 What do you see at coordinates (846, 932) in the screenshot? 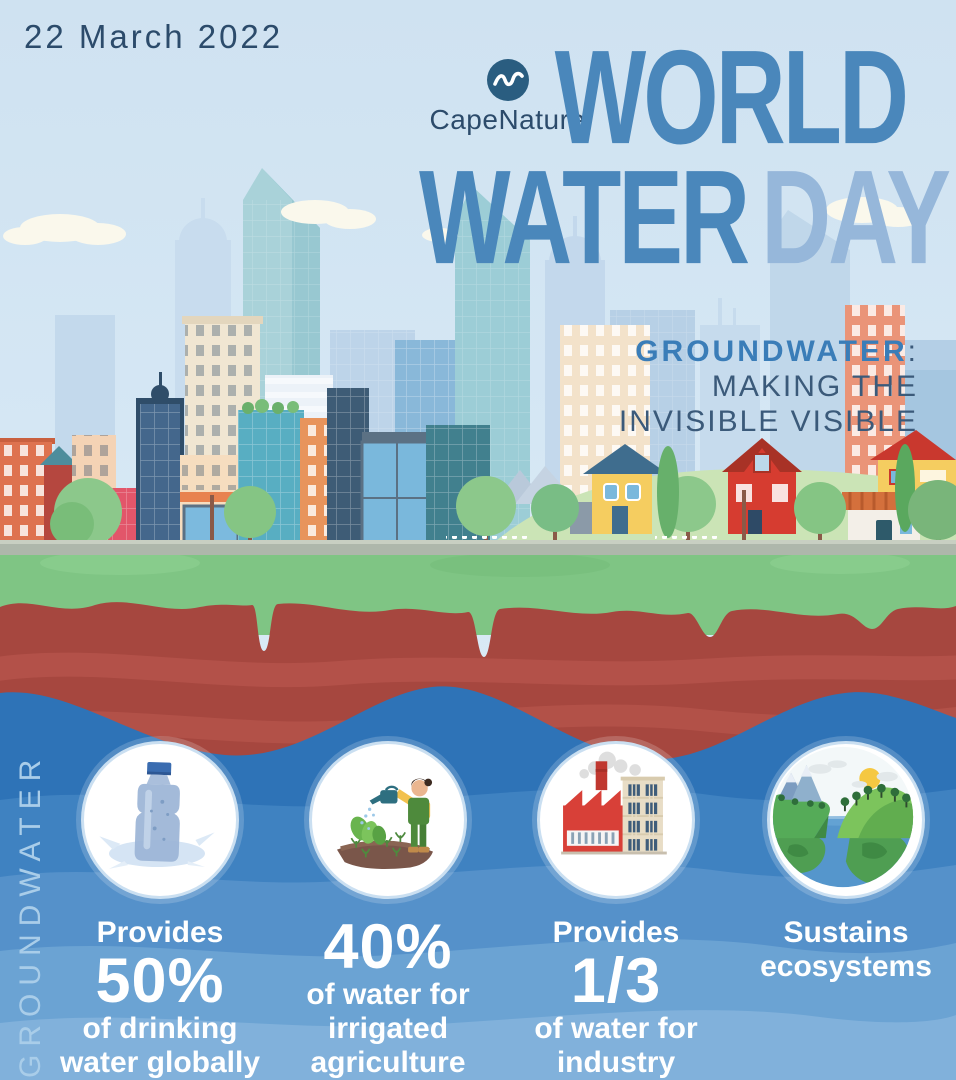
I see `stat-line: Sustains` at bounding box center [846, 932].